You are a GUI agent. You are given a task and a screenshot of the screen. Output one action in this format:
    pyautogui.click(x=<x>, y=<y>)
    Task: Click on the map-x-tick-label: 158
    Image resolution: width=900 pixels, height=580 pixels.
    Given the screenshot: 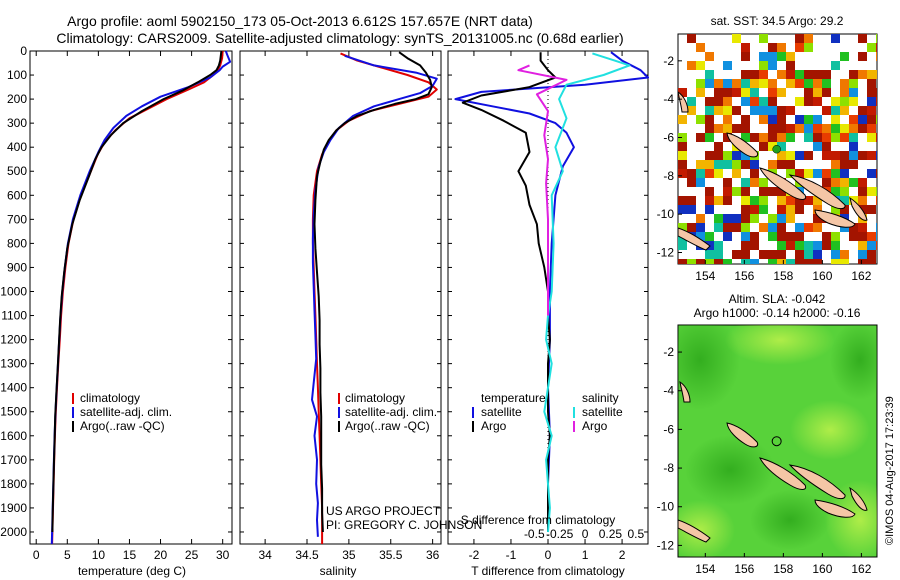 What is the action you would take?
    pyautogui.click(x=783, y=569)
    